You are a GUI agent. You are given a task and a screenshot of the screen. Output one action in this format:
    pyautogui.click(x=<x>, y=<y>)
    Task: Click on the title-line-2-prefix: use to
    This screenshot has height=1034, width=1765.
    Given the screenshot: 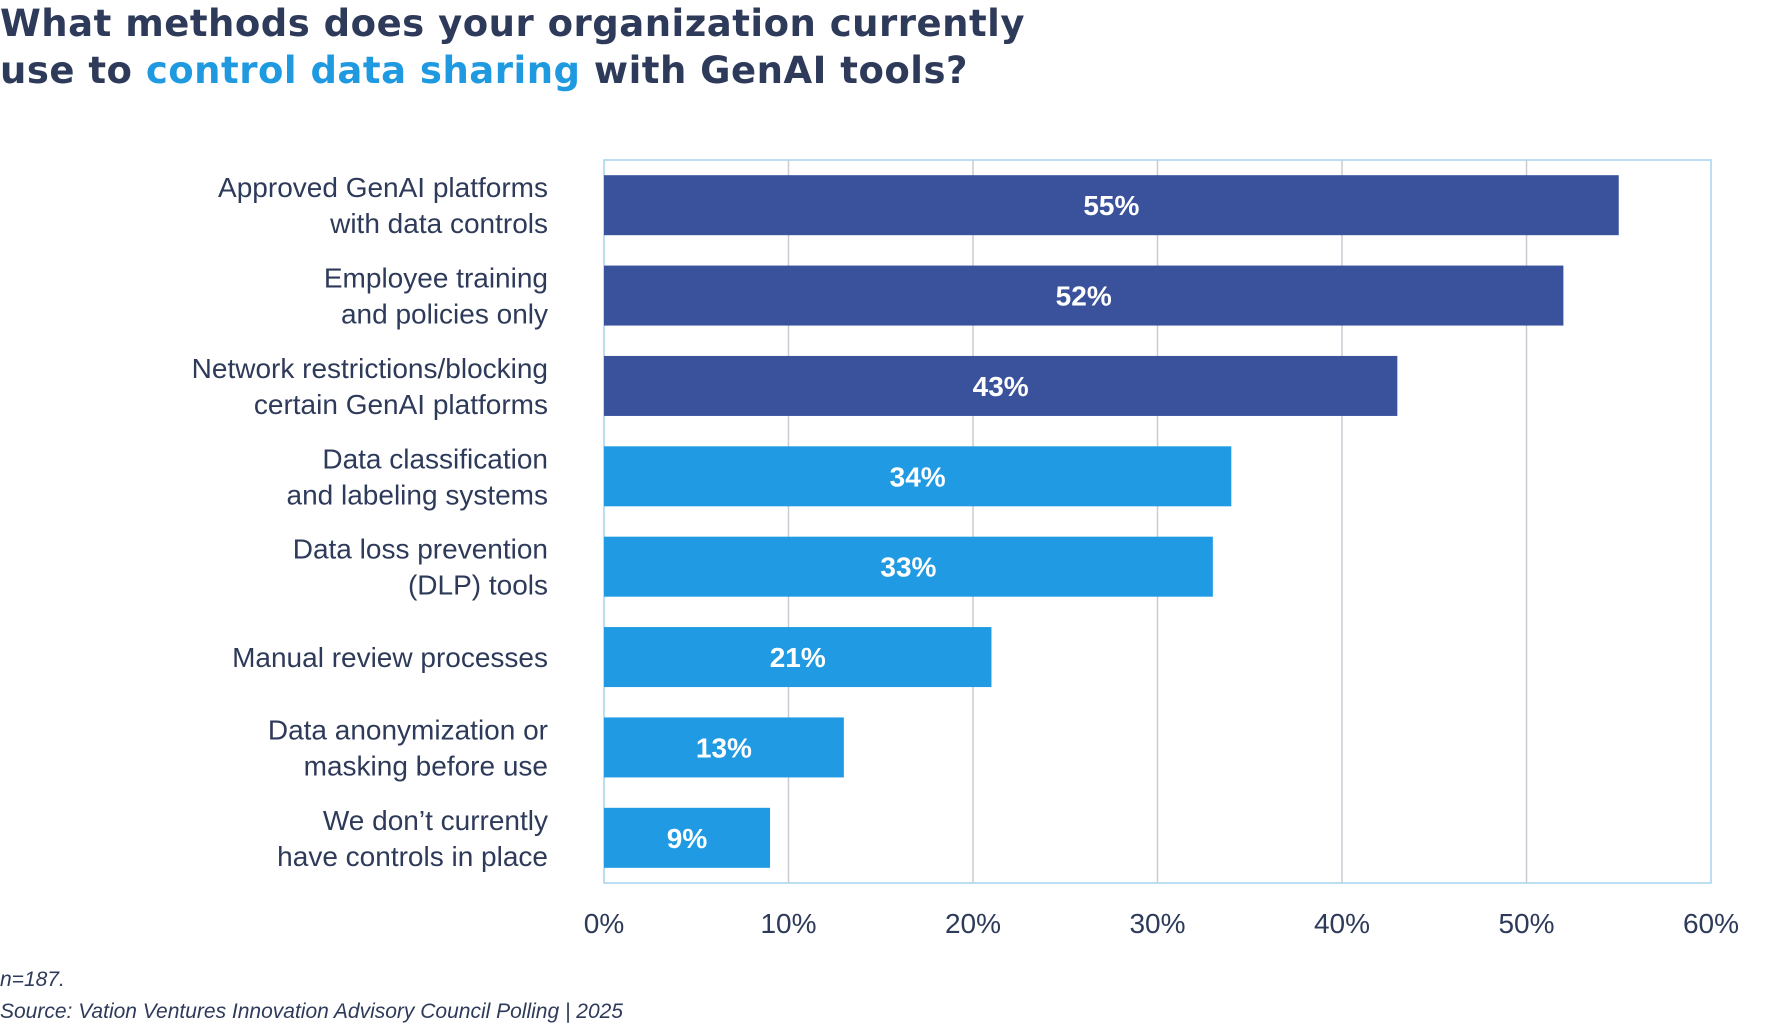 What is the action you would take?
    pyautogui.click(x=73, y=70)
    